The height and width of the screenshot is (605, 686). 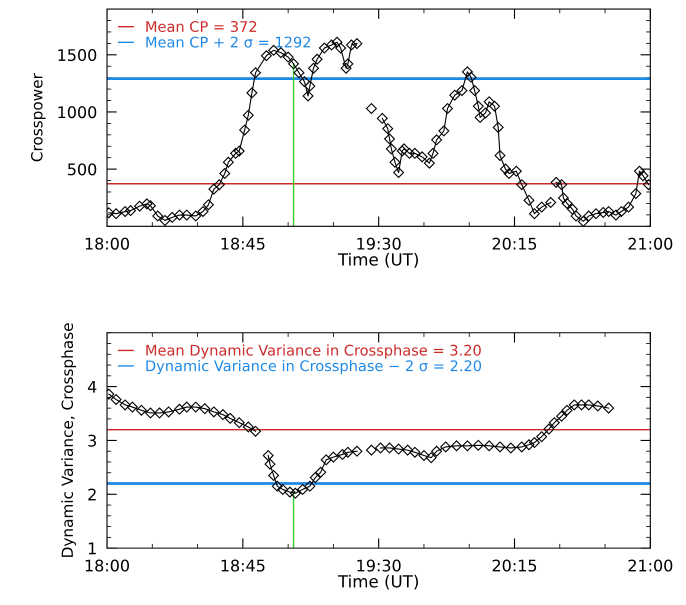 I want to click on legend-label: Dynamic Variance in Crossphase − 2 σ = 2.20, so click(x=314, y=367).